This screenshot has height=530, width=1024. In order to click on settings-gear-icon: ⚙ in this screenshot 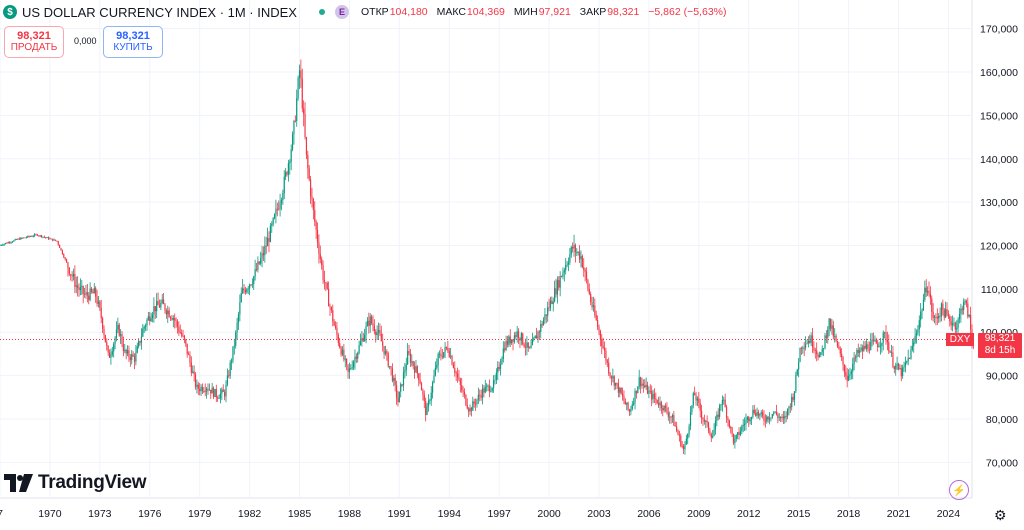, I will do `click(1000, 515)`.